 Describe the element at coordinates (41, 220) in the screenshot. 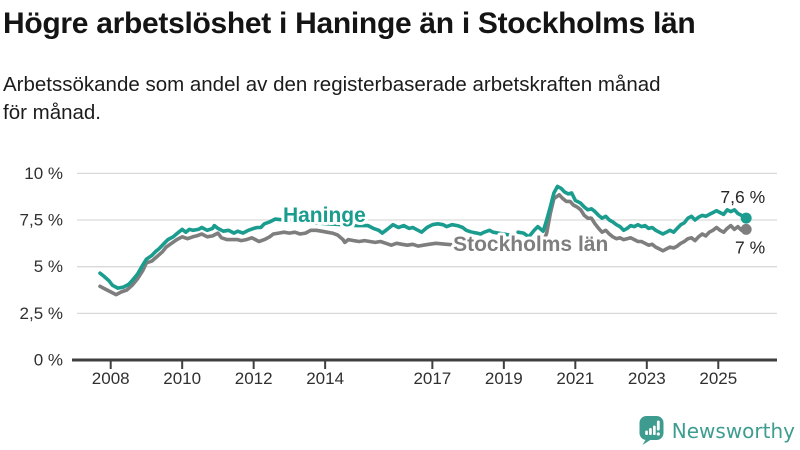

I see `y-tick-label: 7,5 %` at that location.